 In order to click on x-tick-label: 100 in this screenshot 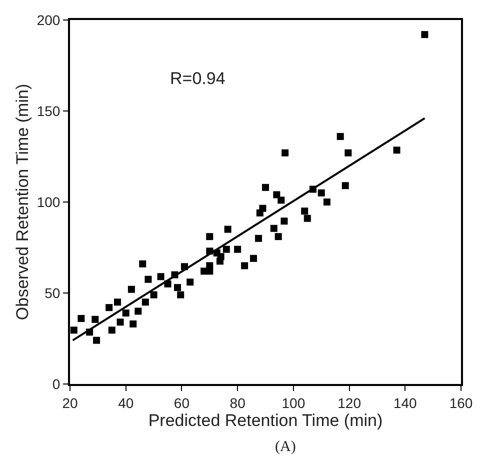, I will do `click(294, 402)`.